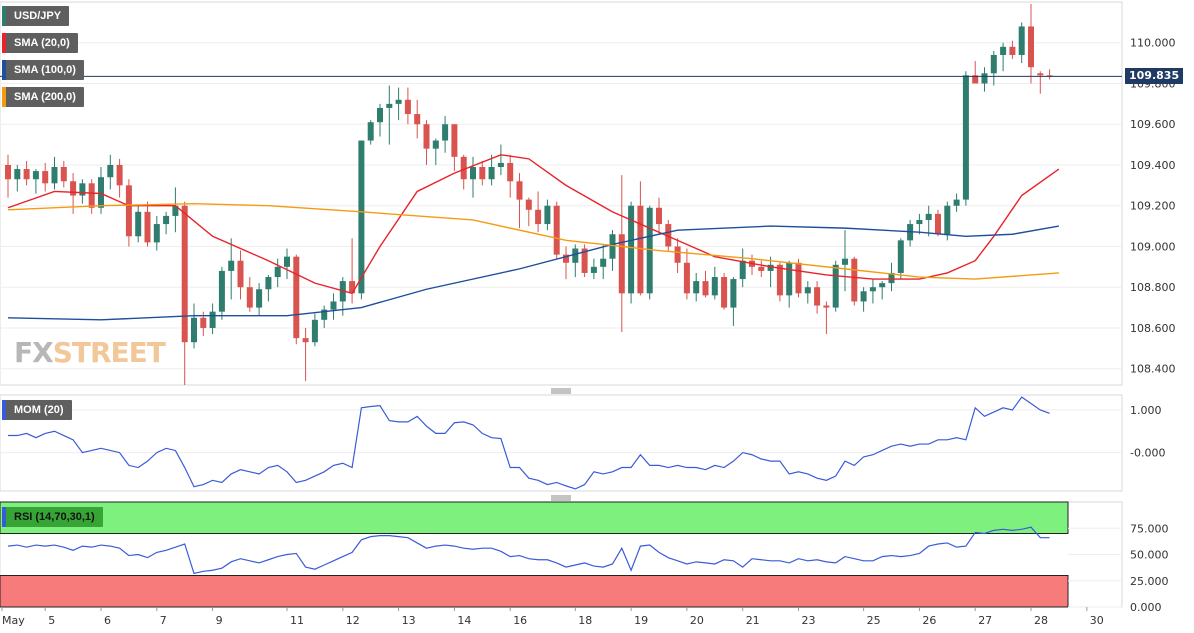 Image resolution: width=1194 pixels, height=633 pixels. I want to click on x-tick-label: 11, so click(297, 620).